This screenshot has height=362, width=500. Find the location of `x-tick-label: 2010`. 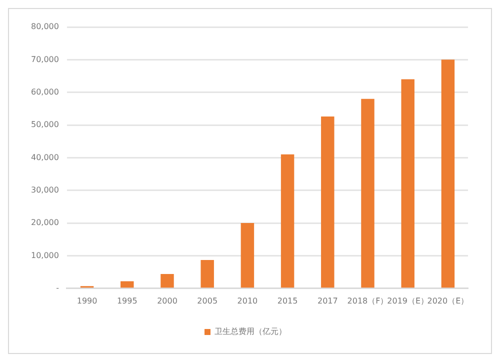

x-tick-label: 2010 is located at coordinates (247, 301).